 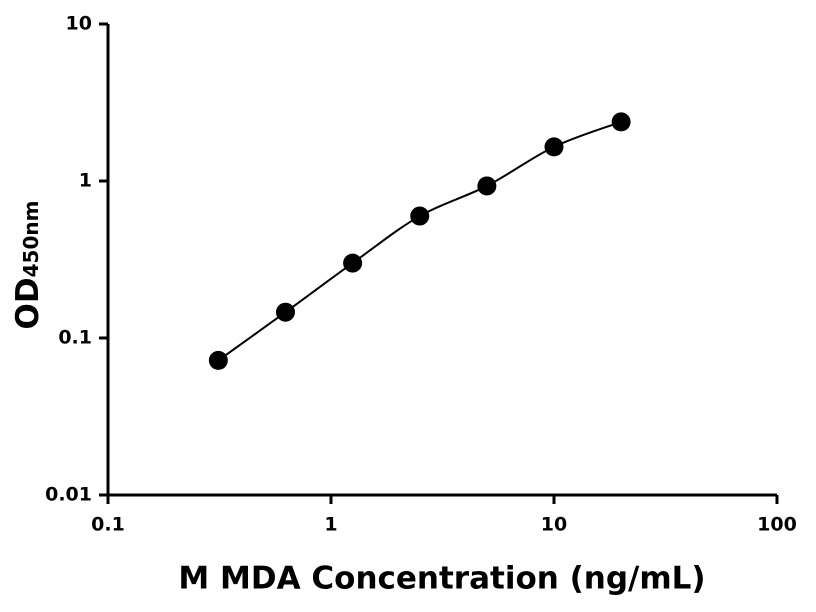 What do you see at coordinates (31, 239) in the screenshot?
I see `y-axis-label-sub: 450nm` at bounding box center [31, 239].